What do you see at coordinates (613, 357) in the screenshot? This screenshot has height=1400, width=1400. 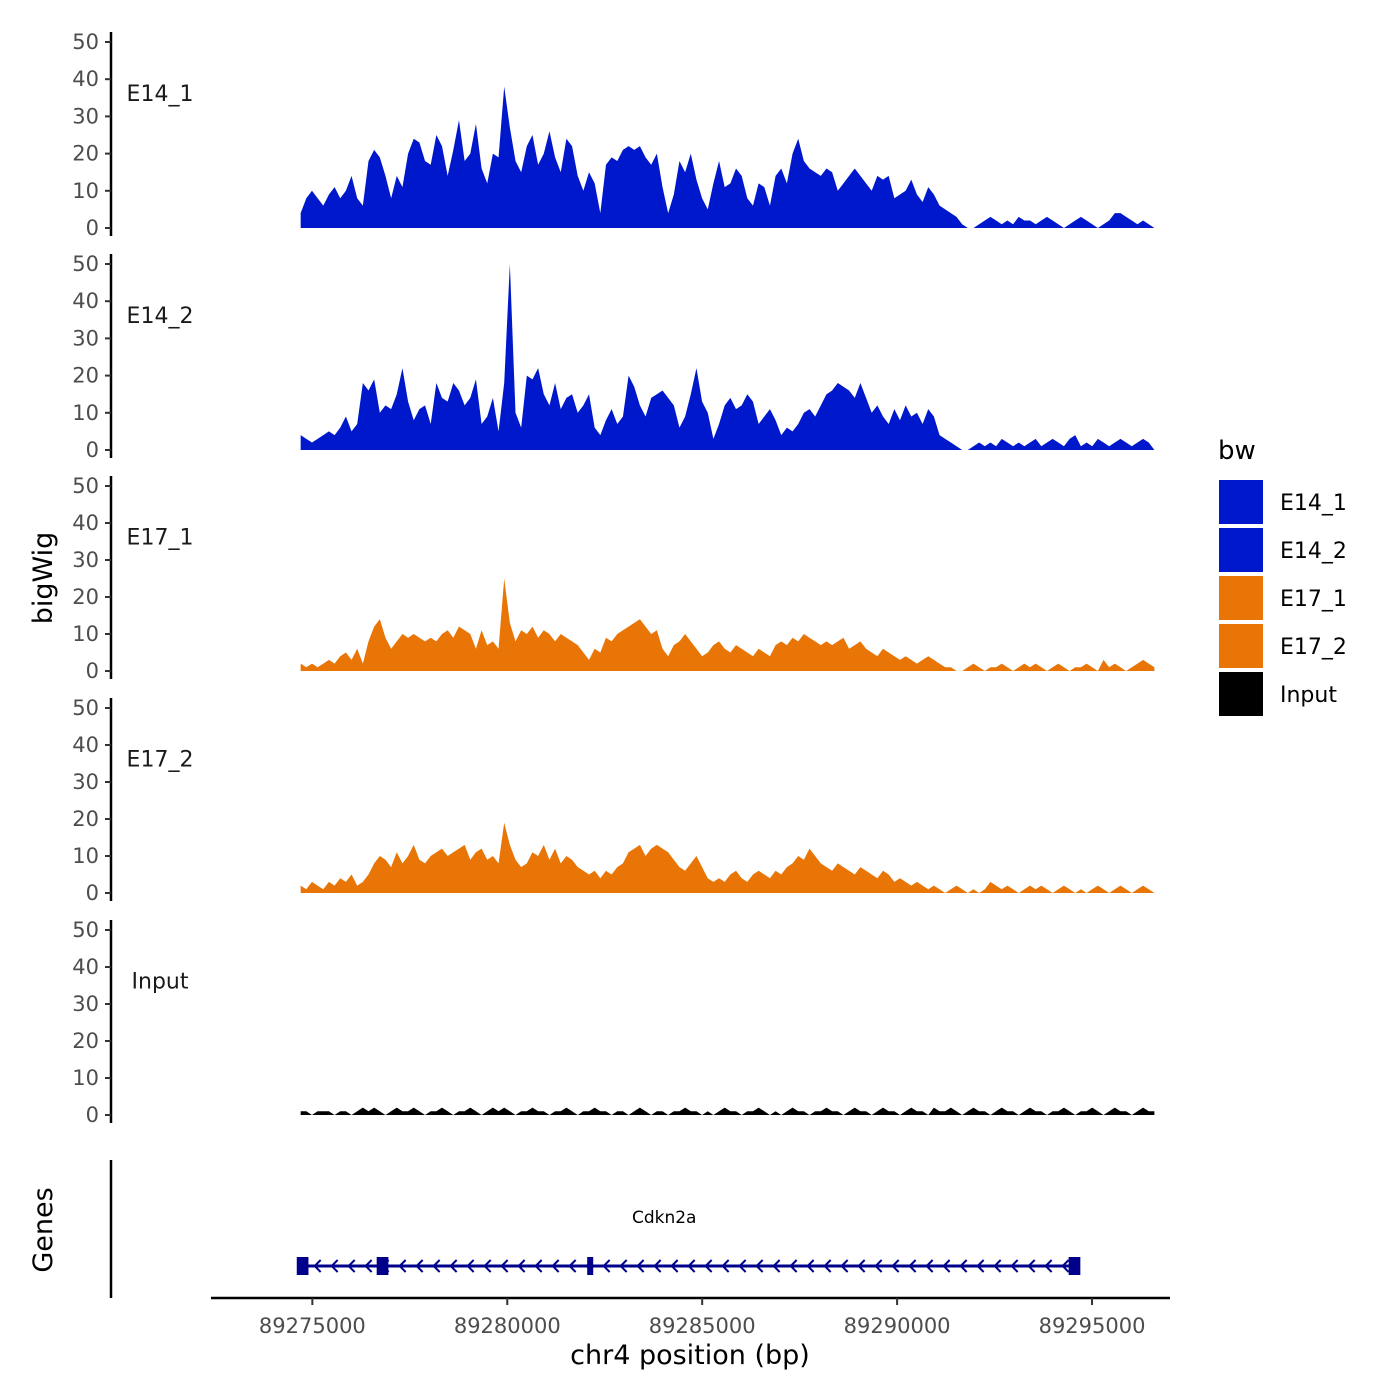 I see `track-e14-2: 0 10 20 30 40 50 E14_2` at bounding box center [613, 357].